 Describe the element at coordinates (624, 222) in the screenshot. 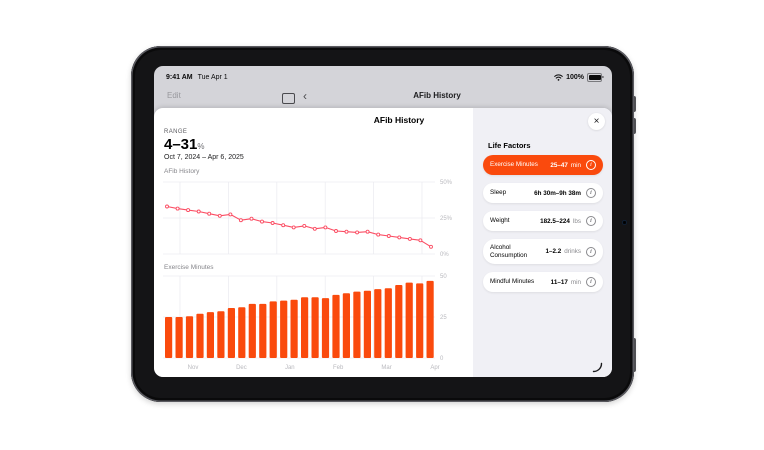

I see `front-camera-icon` at that location.